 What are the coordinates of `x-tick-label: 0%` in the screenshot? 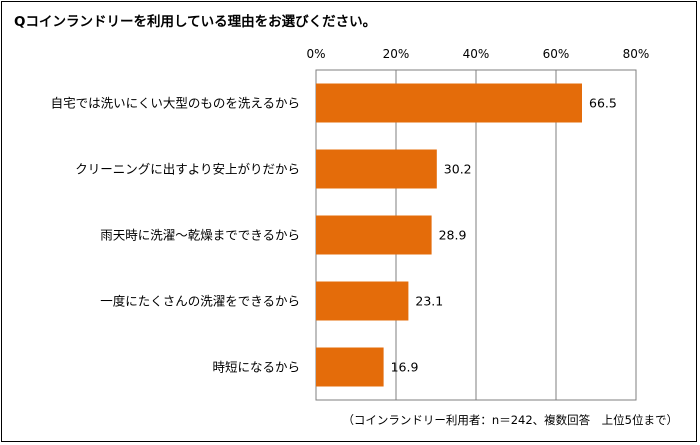 It's located at (315, 54).